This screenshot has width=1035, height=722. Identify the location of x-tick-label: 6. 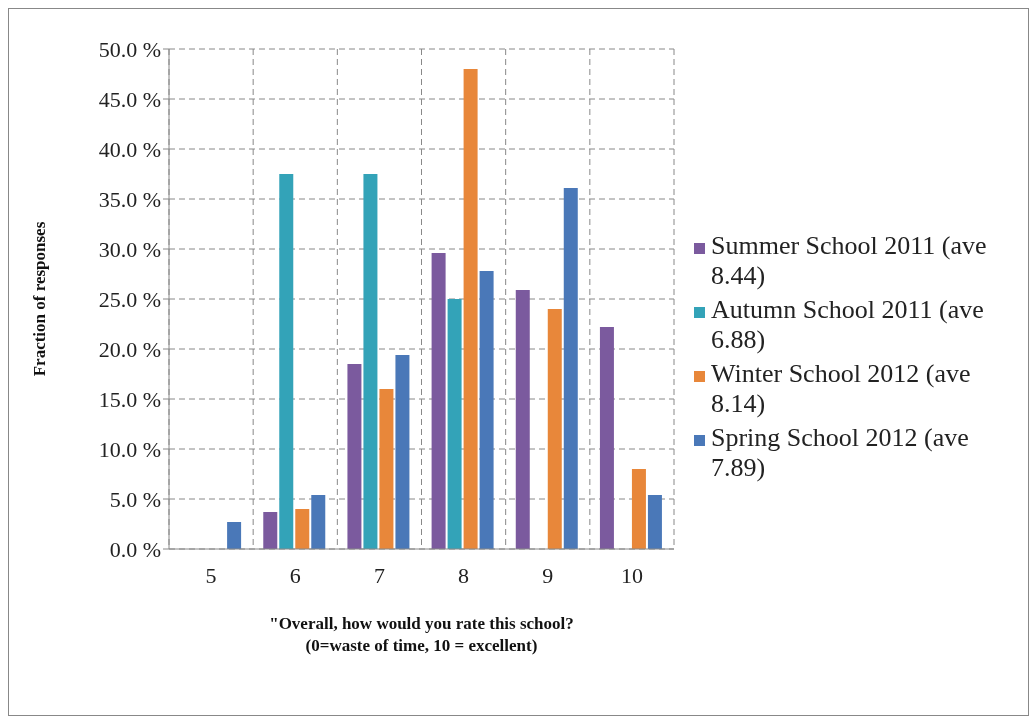
(295, 575).